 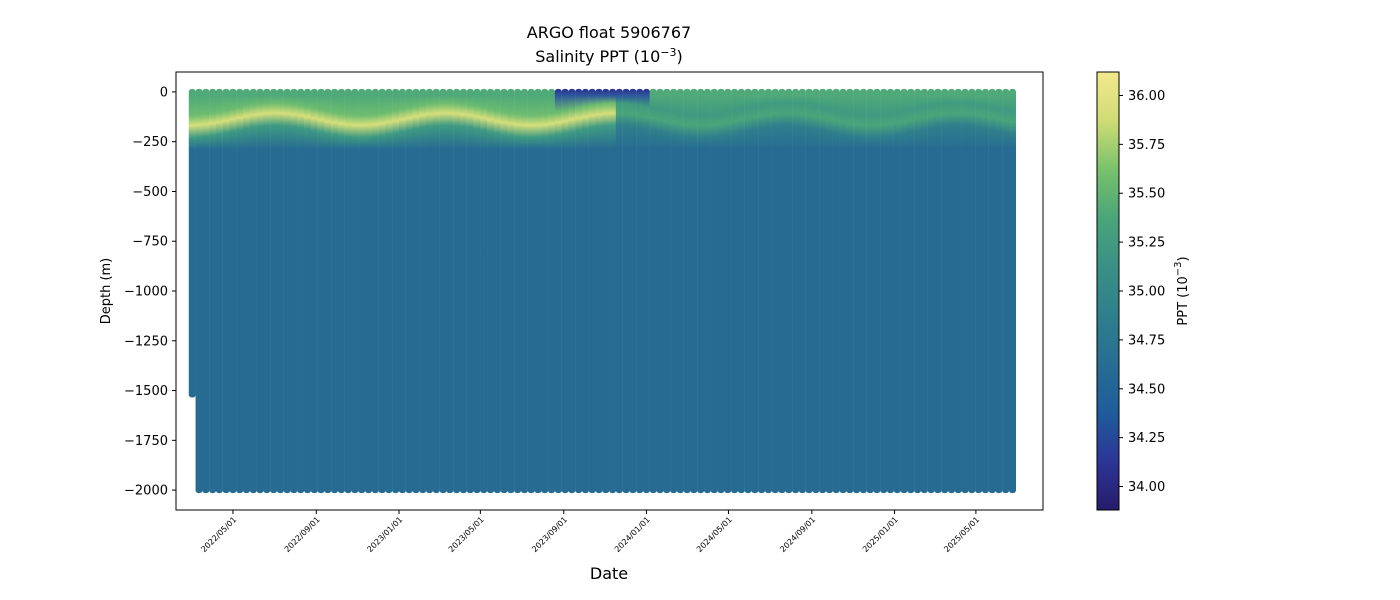 What do you see at coordinates (1146, 292) in the screenshot?
I see `colorbar-tick-label-4: 35.00` at bounding box center [1146, 292].